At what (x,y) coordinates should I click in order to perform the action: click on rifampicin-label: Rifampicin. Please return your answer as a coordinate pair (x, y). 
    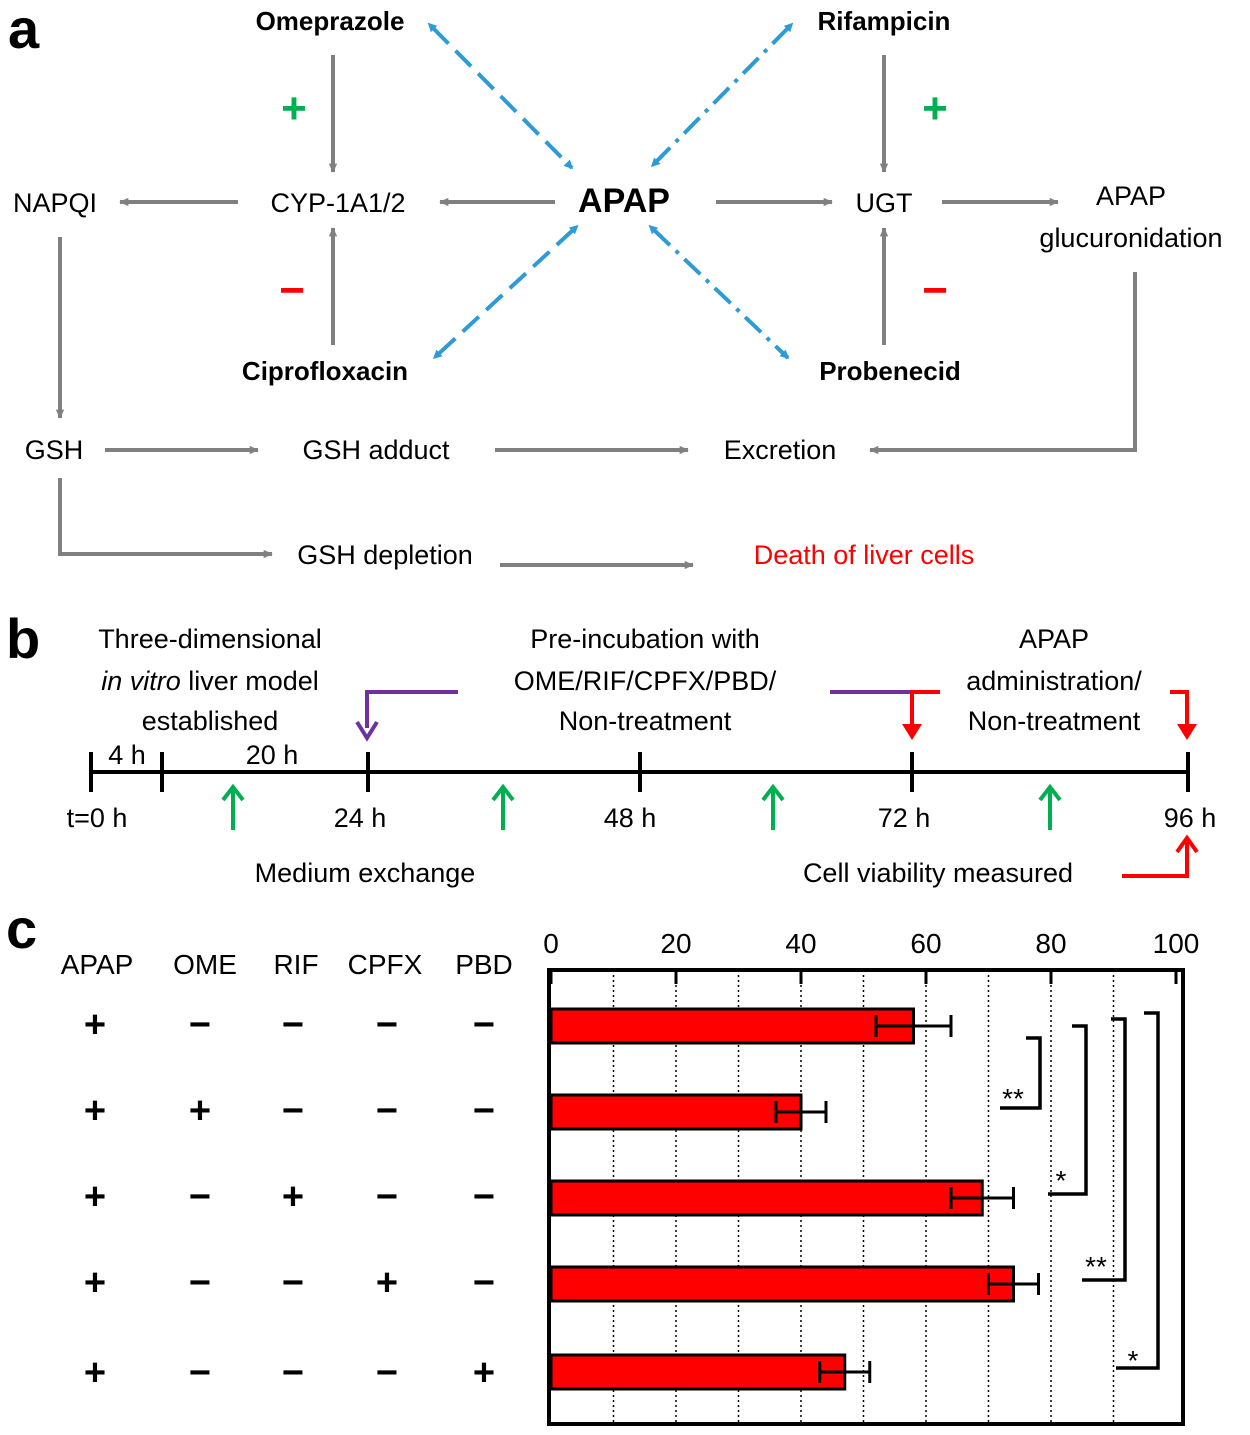
    Looking at the image, I should click on (884, 21).